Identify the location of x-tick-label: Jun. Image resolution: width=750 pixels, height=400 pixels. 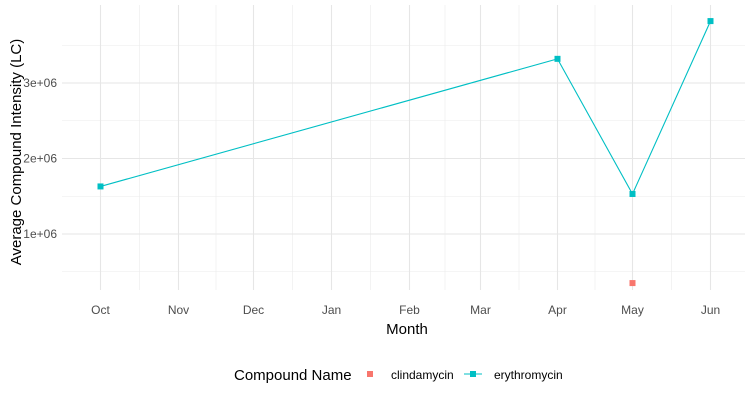
(710, 310).